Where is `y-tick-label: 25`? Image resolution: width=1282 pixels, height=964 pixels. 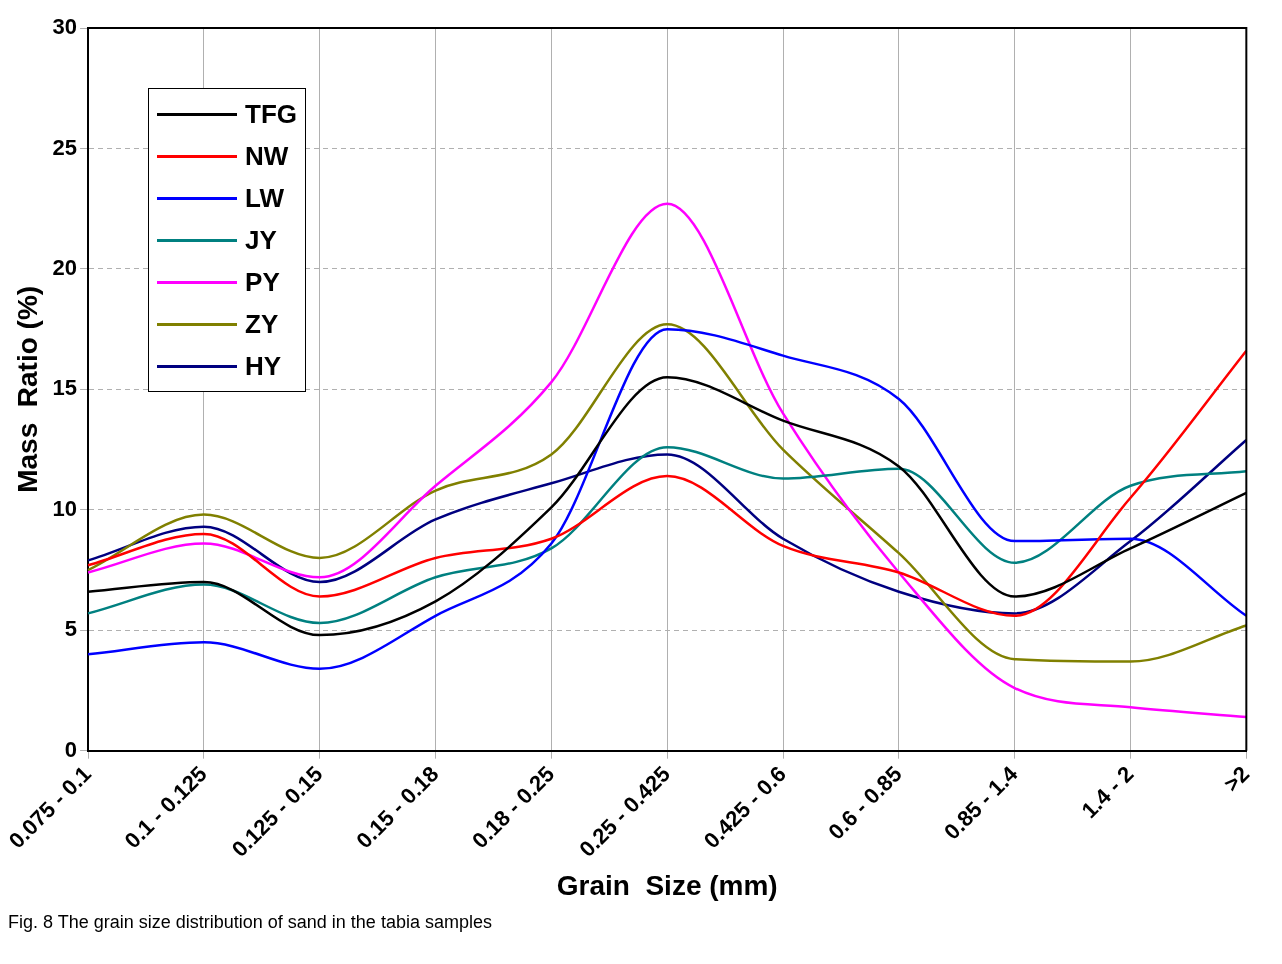
y-tick-label: 25 is located at coordinates (65, 147).